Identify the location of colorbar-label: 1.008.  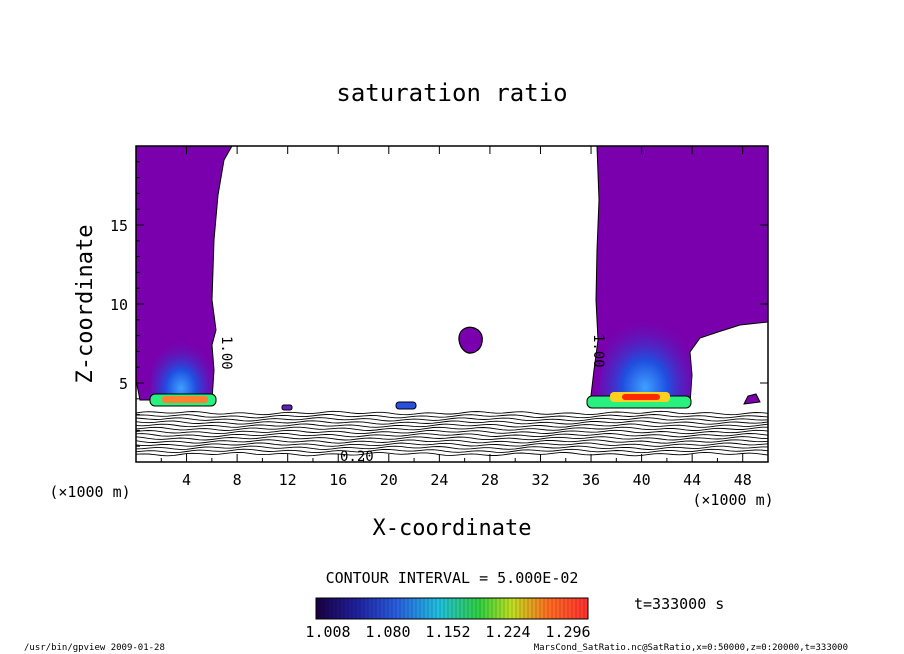
(327, 632).